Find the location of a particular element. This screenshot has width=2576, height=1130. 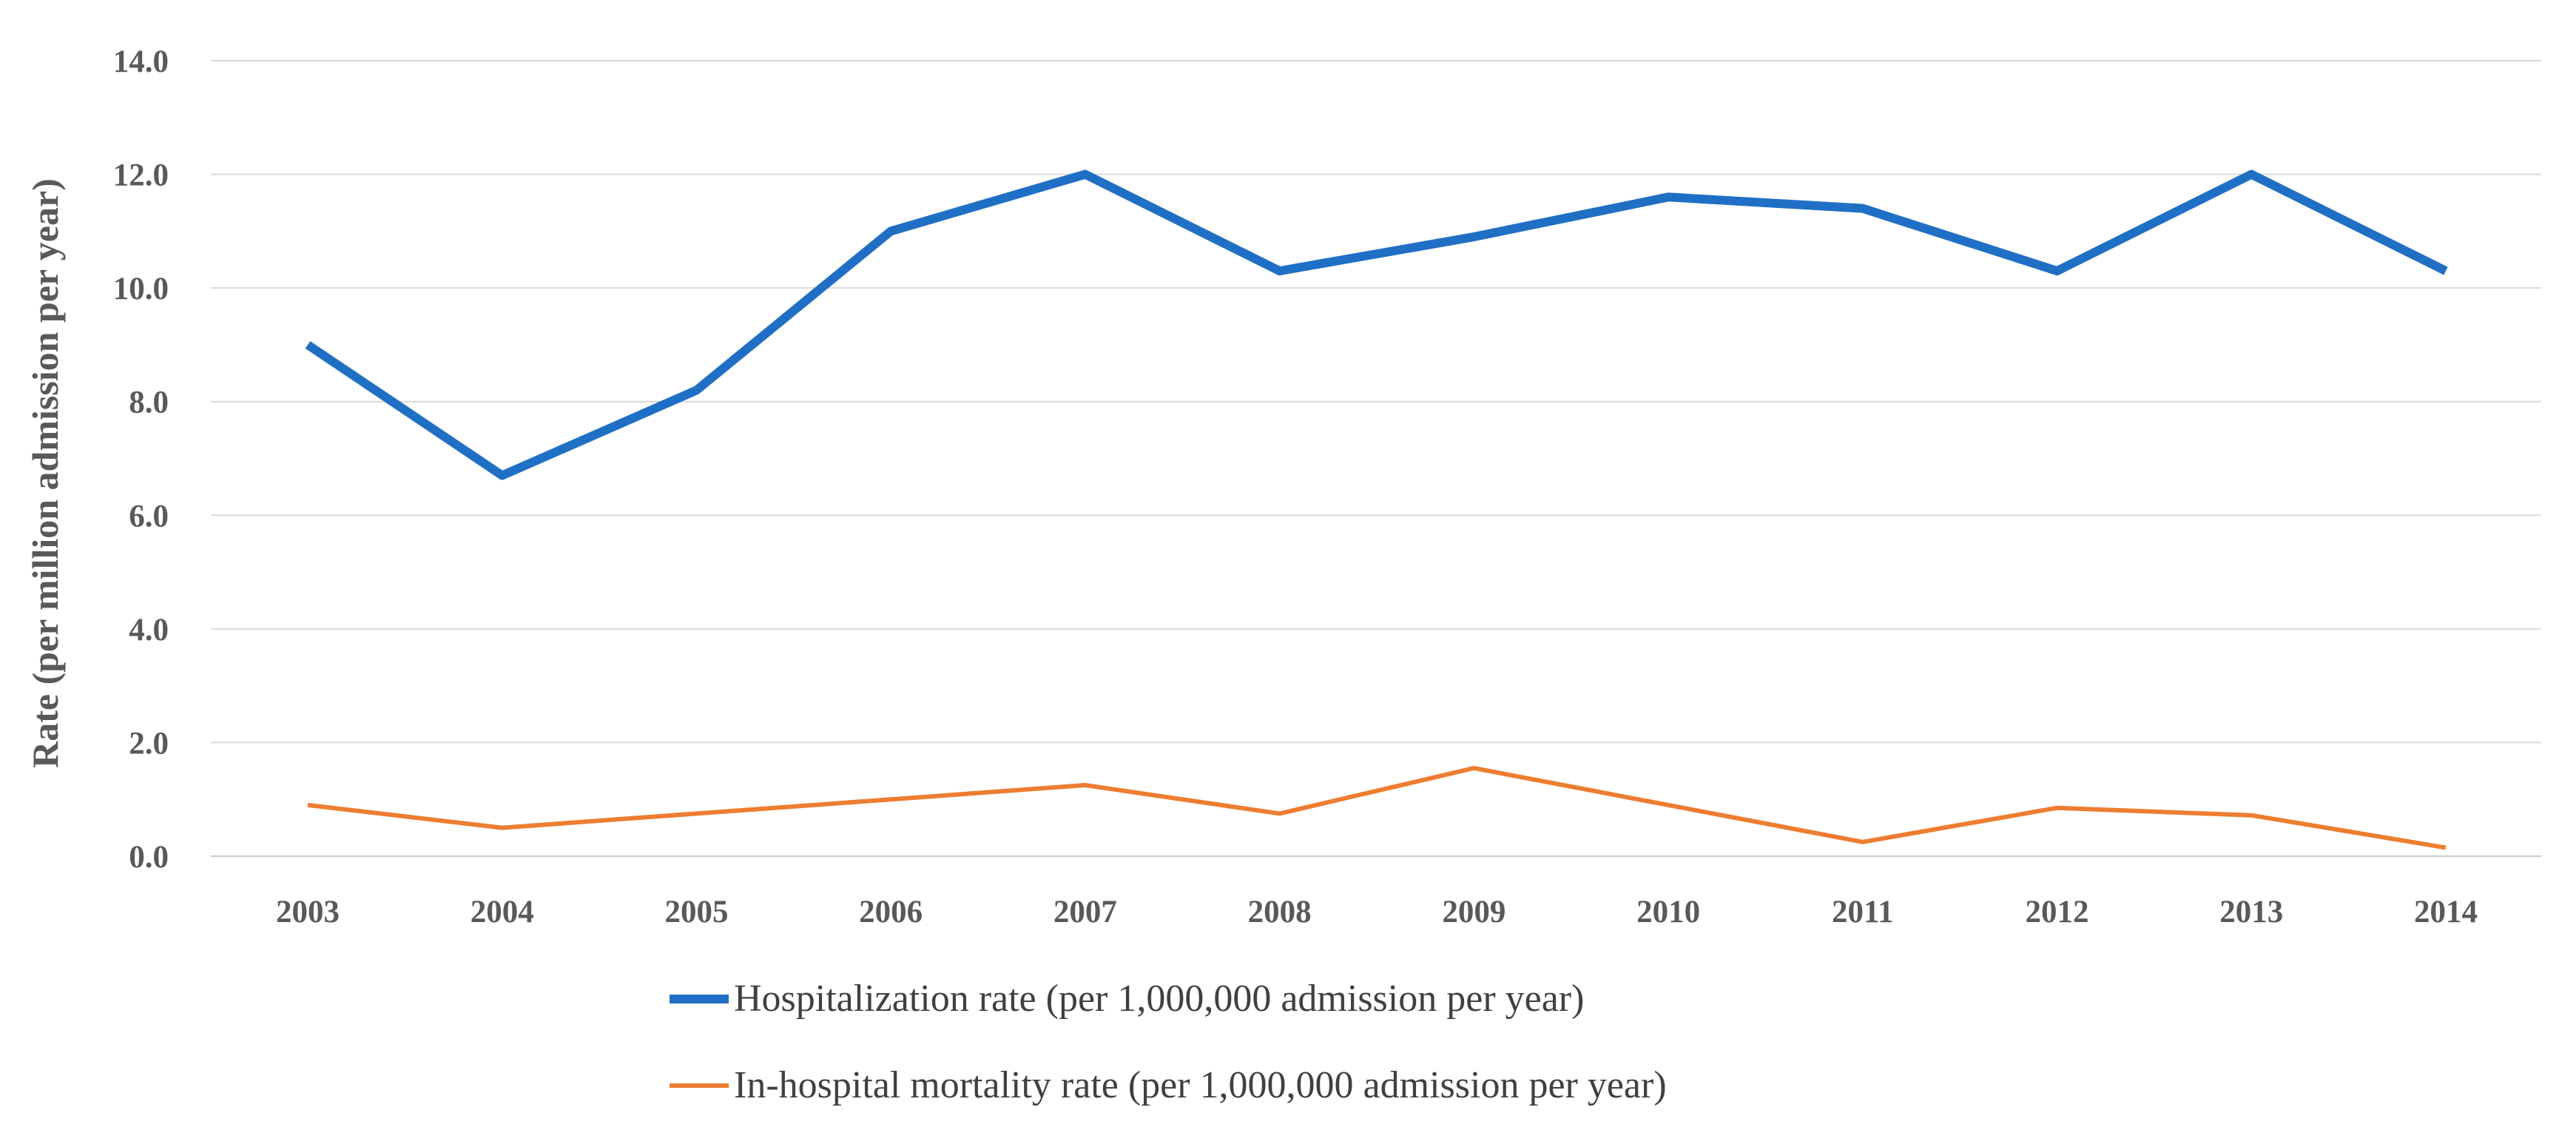

x-tick-label: 2005 is located at coordinates (696, 912).